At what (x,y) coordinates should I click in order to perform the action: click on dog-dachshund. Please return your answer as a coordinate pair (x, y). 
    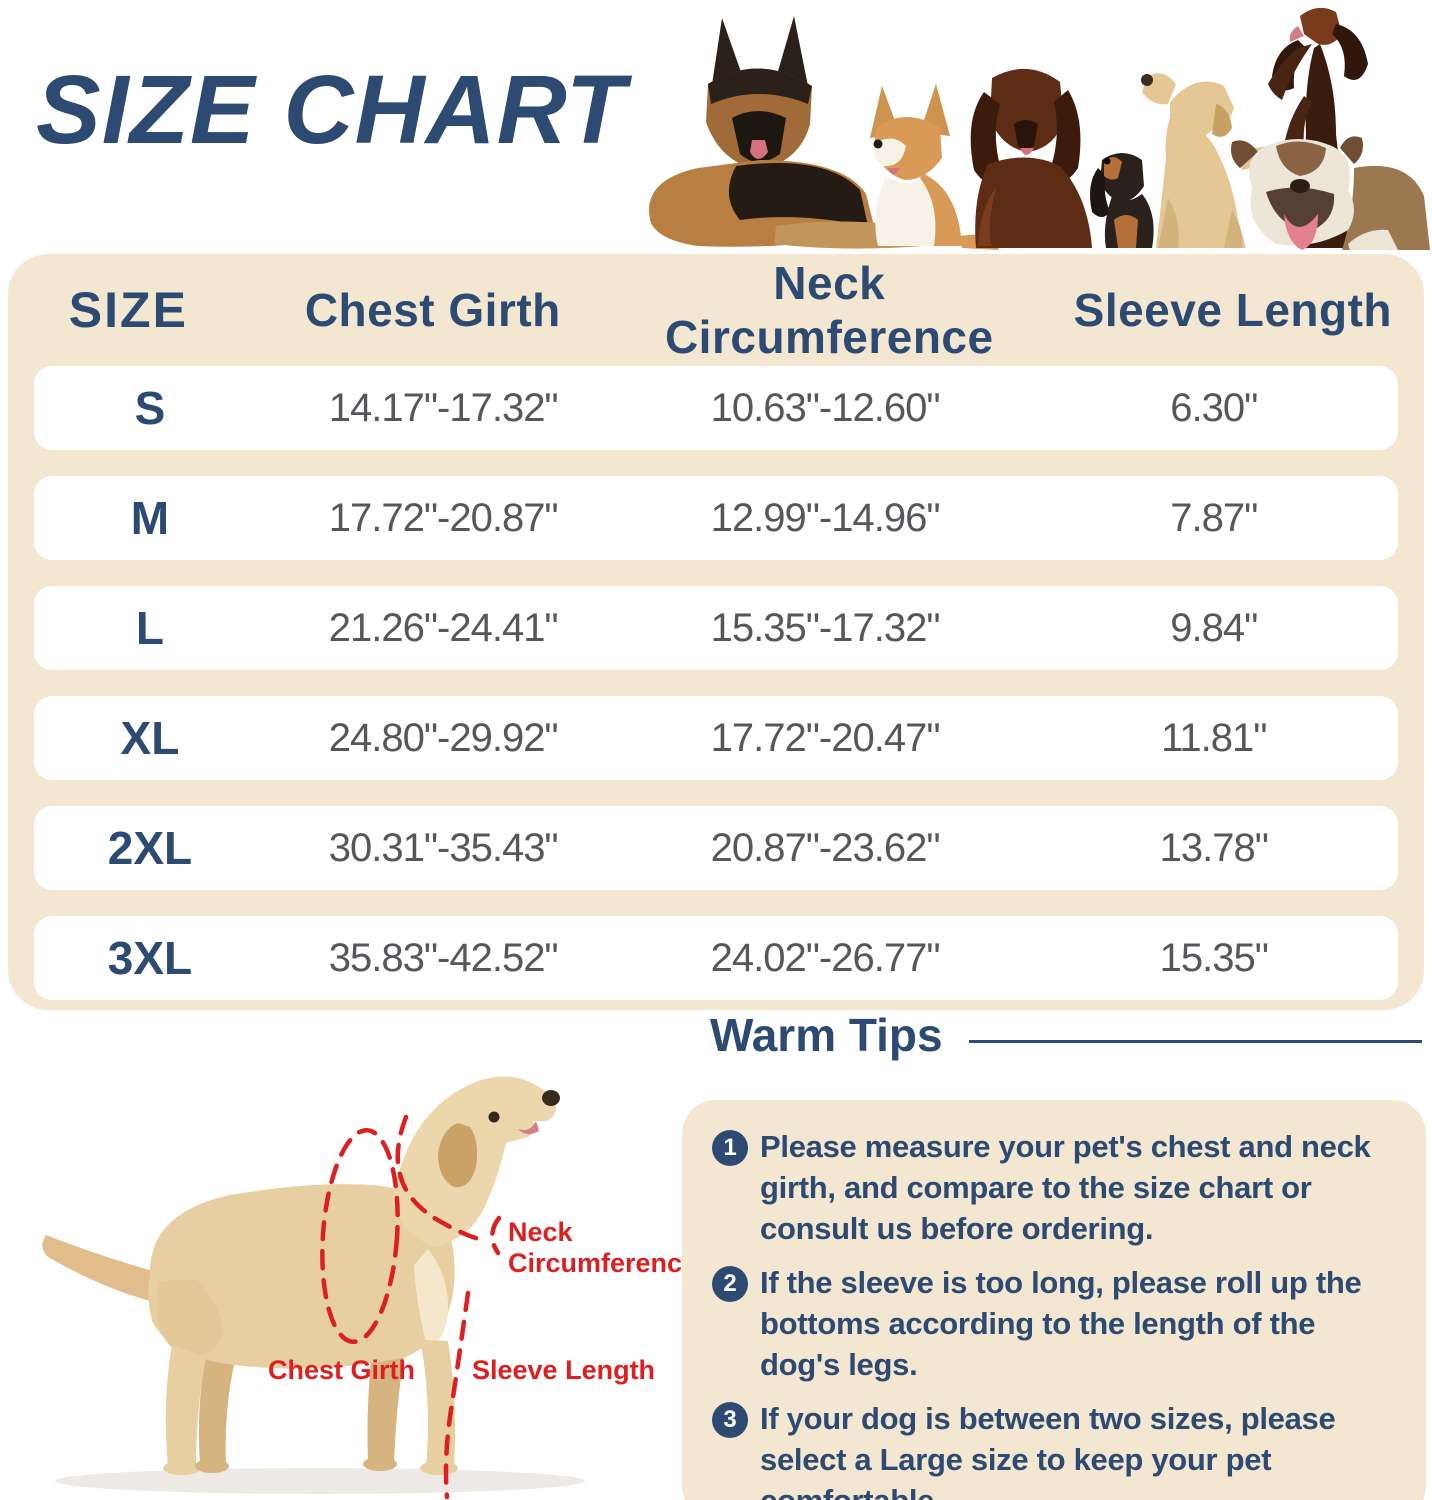
    Looking at the image, I should click on (1122, 200).